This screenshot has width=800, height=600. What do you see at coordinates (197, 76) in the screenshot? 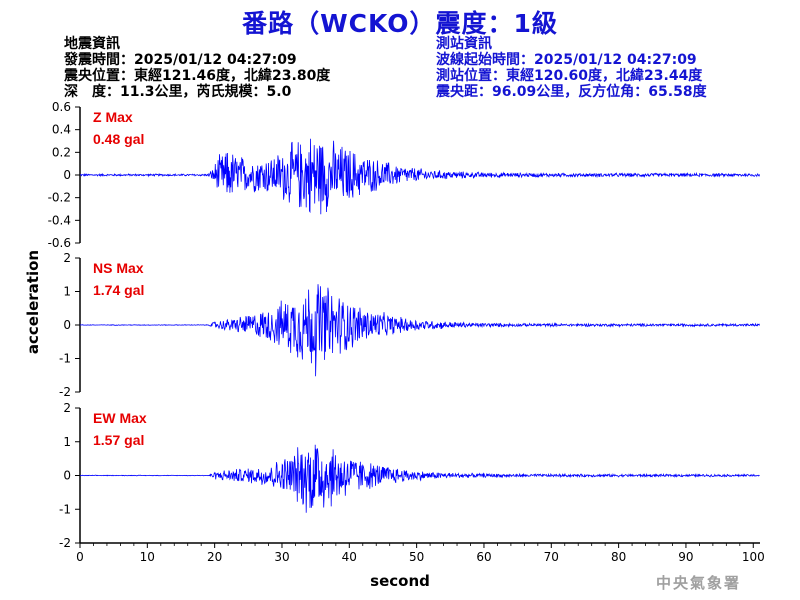
I see `quake-epicenter-location: 震央位置：東經121.46度，北緯23.80度` at bounding box center [197, 76].